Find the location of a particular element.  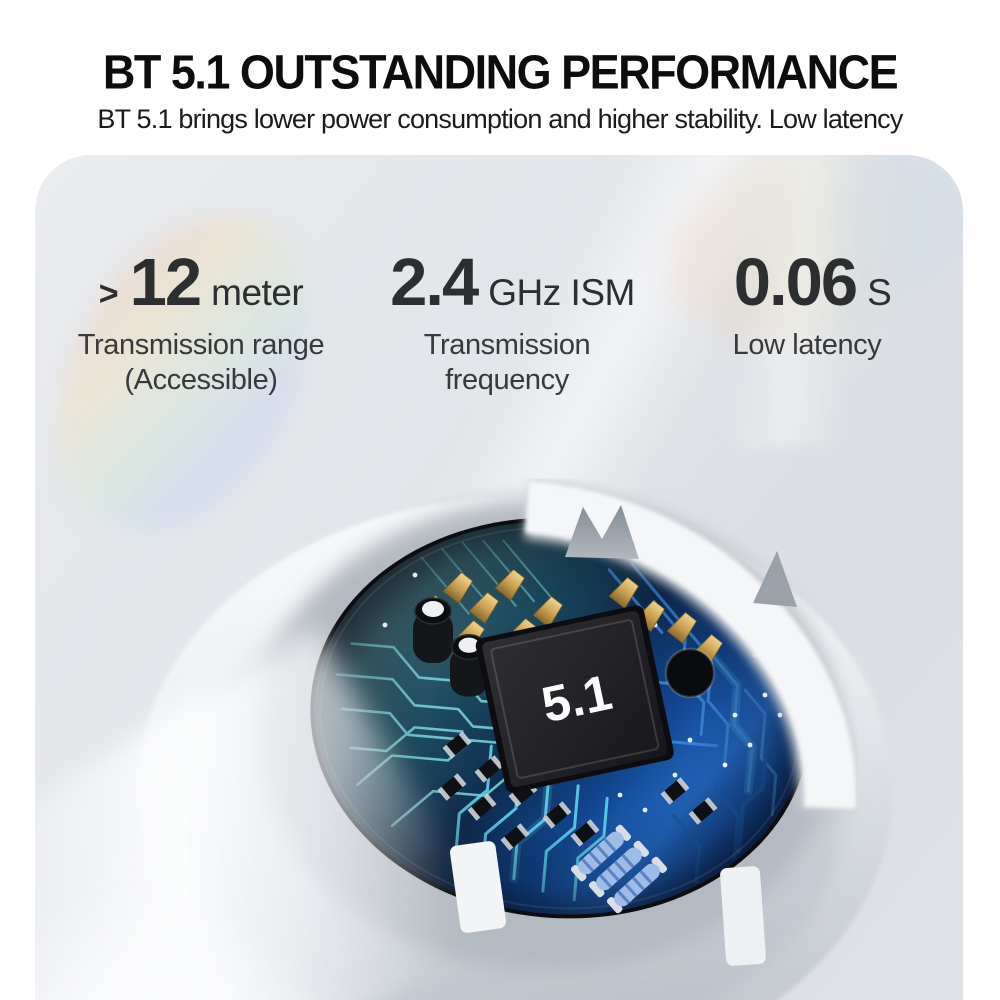

stat-value: 2.4 is located at coordinates (434, 282).